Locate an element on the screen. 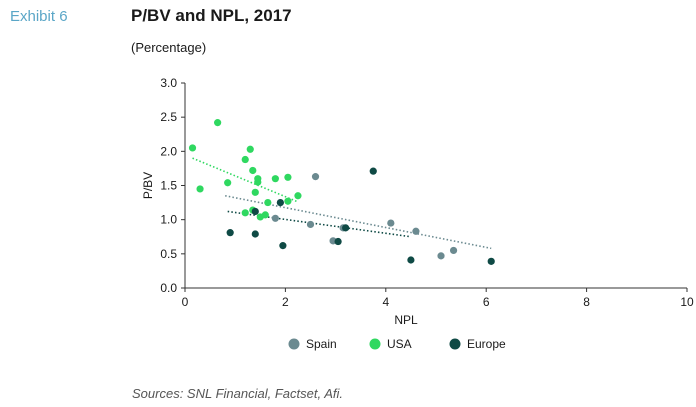  x-tick-label: 0 is located at coordinates (185, 302).